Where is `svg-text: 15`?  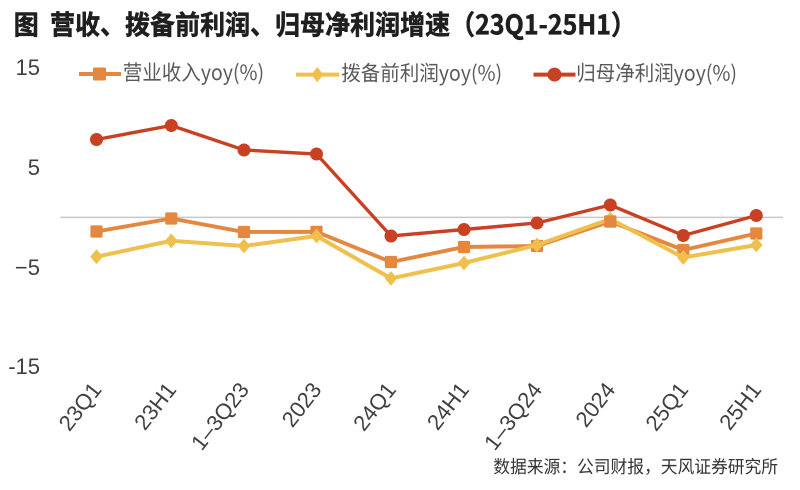
svg-text: 15 is located at coordinates (28, 67).